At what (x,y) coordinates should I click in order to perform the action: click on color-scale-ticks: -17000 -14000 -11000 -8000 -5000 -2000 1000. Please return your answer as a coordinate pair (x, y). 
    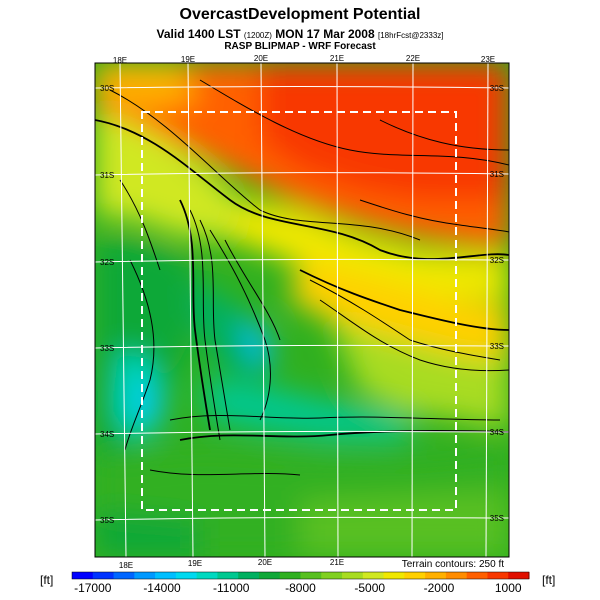
    Looking at the image, I should click on (298, 588).